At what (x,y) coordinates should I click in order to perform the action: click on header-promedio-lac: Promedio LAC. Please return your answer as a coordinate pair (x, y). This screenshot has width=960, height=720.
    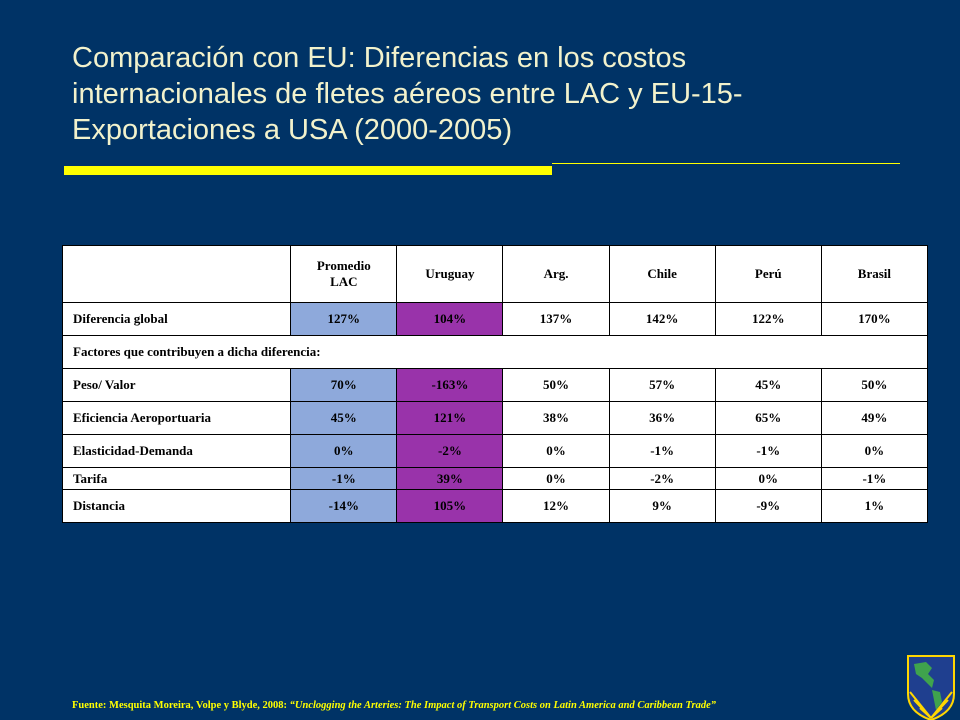
    Looking at the image, I should click on (344, 274).